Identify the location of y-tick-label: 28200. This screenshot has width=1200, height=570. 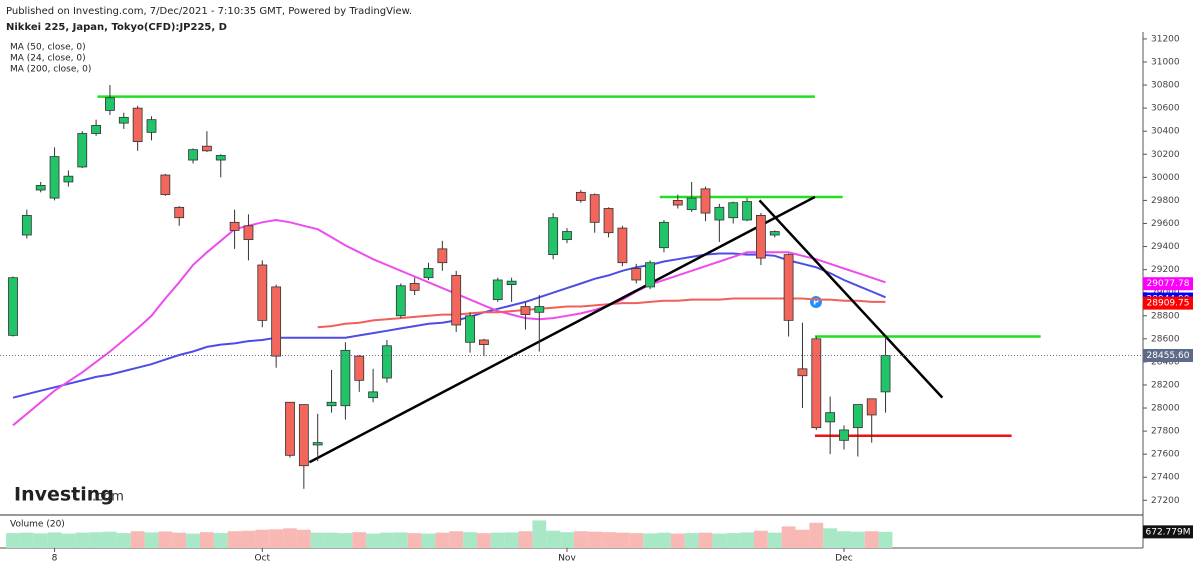
(1165, 385).